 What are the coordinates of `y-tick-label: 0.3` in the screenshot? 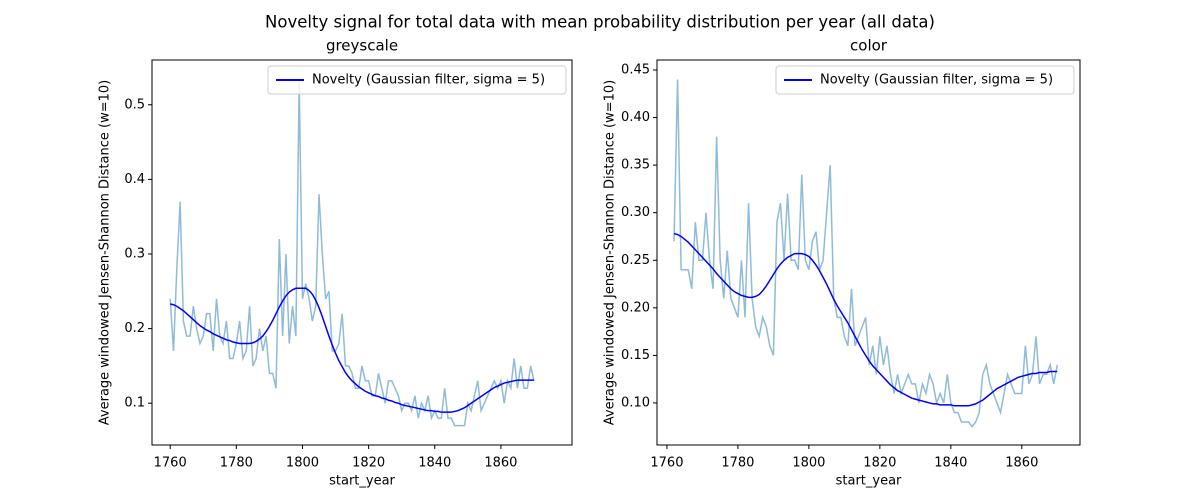 It's located at (134, 253).